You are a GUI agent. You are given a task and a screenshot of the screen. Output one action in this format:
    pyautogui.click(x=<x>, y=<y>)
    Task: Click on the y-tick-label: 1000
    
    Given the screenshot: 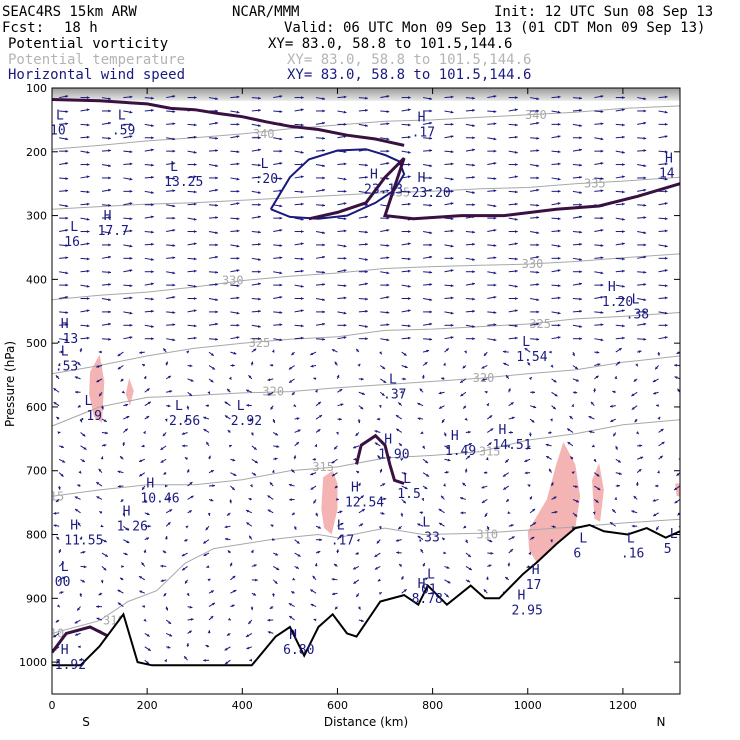 What is the action you would take?
    pyautogui.click(x=33, y=662)
    